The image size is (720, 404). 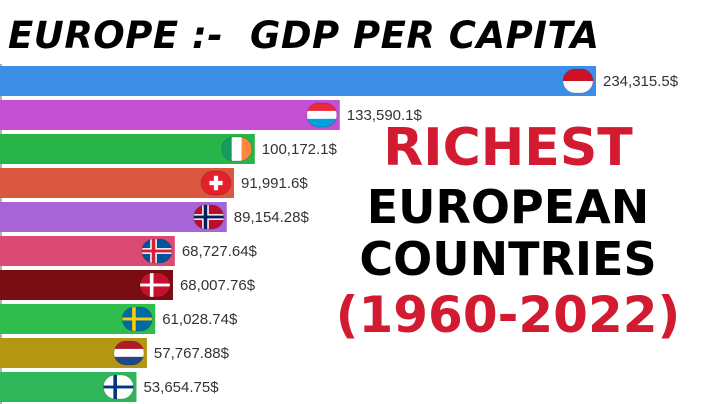 What do you see at coordinates (508, 315) in the screenshot?
I see `overlay-line-years: (1960-2022)` at bounding box center [508, 315].